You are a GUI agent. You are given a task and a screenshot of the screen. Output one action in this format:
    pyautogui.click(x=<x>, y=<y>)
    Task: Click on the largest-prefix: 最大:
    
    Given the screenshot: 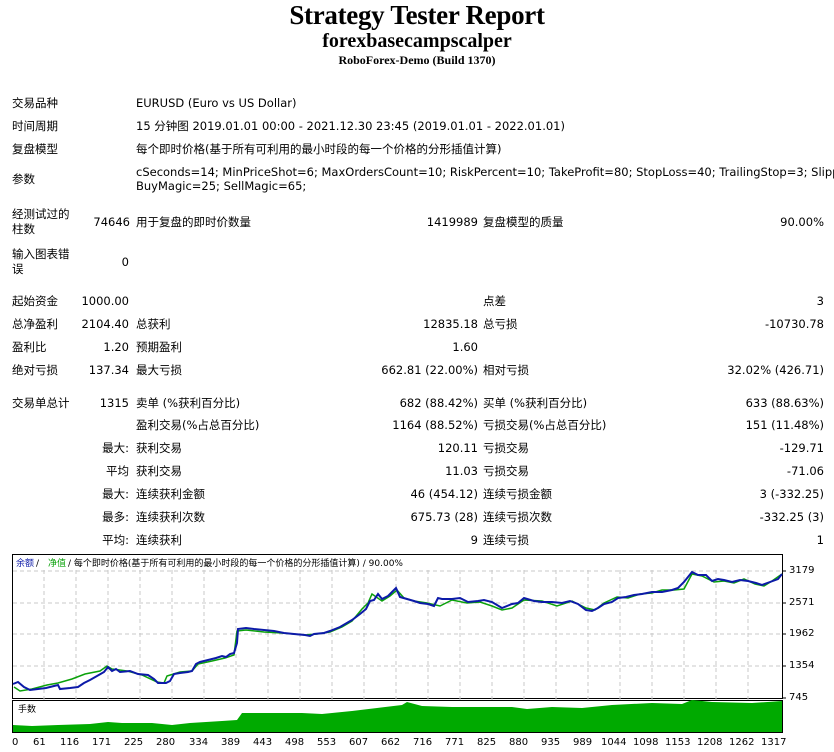 What is the action you would take?
    pyautogui.click(x=115, y=448)
    